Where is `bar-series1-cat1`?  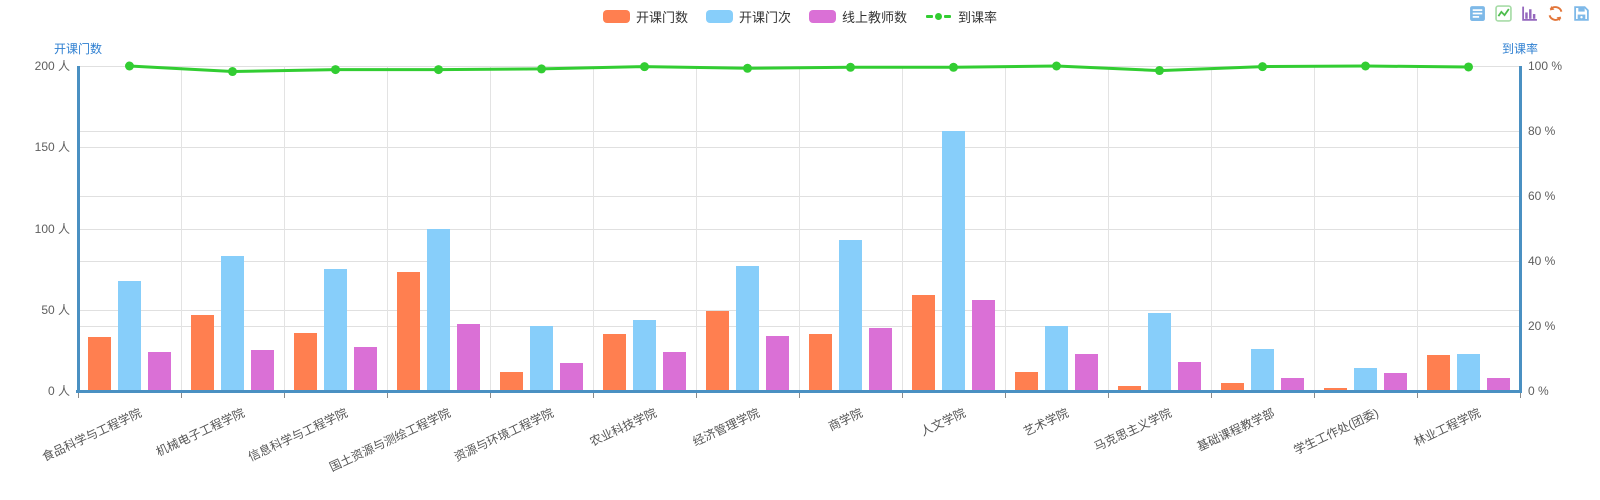 bar-series1-cat1 is located at coordinates (99, 364).